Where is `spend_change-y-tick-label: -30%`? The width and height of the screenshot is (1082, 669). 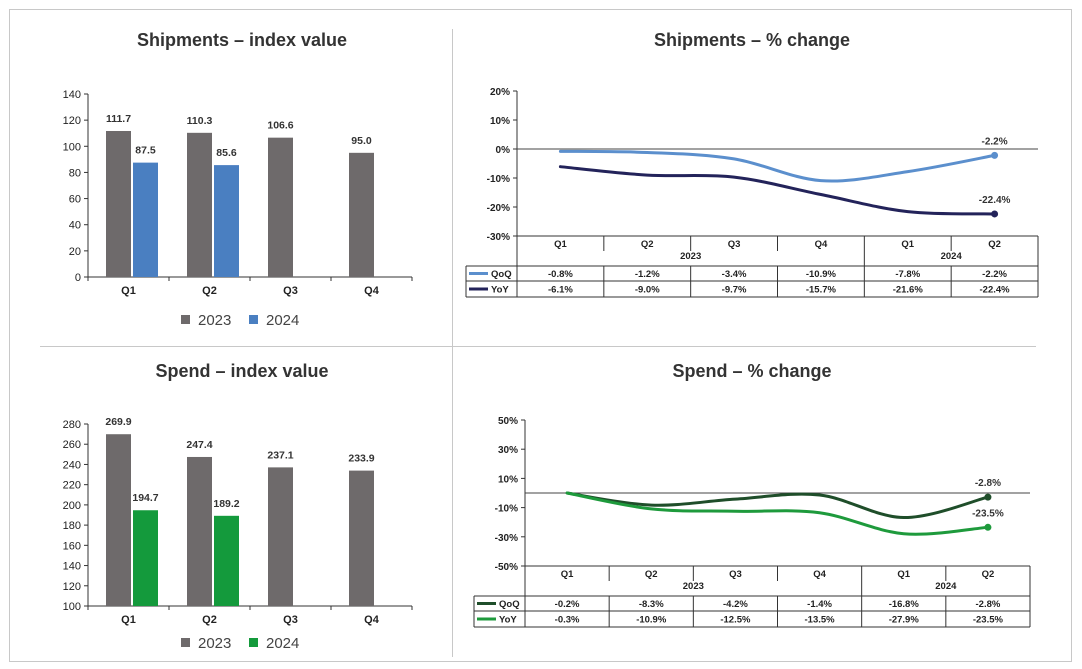
spend_change-y-tick-label: -30% is located at coordinates (506, 538).